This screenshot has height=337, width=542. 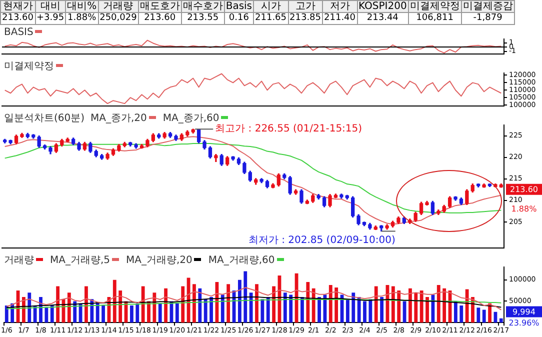 I want to click on category-label: Basis, so click(x=239, y=6).